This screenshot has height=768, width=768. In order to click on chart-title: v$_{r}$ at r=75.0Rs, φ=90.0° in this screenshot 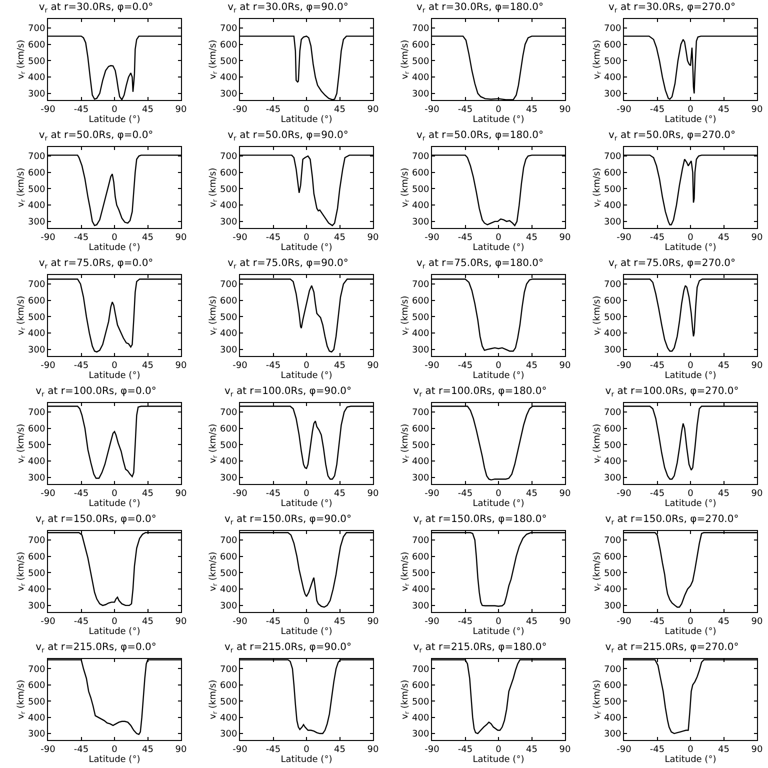, I will do `click(288, 264)`.